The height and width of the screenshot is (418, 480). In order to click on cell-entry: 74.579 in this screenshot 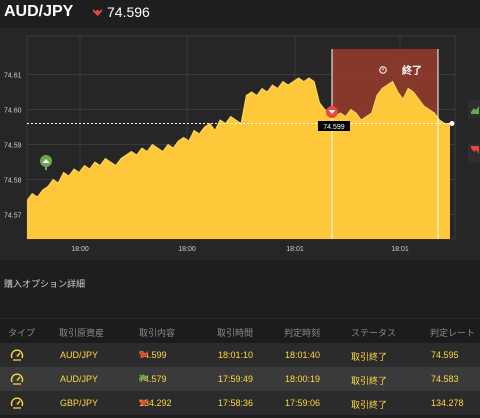, I will do `click(153, 379)`.